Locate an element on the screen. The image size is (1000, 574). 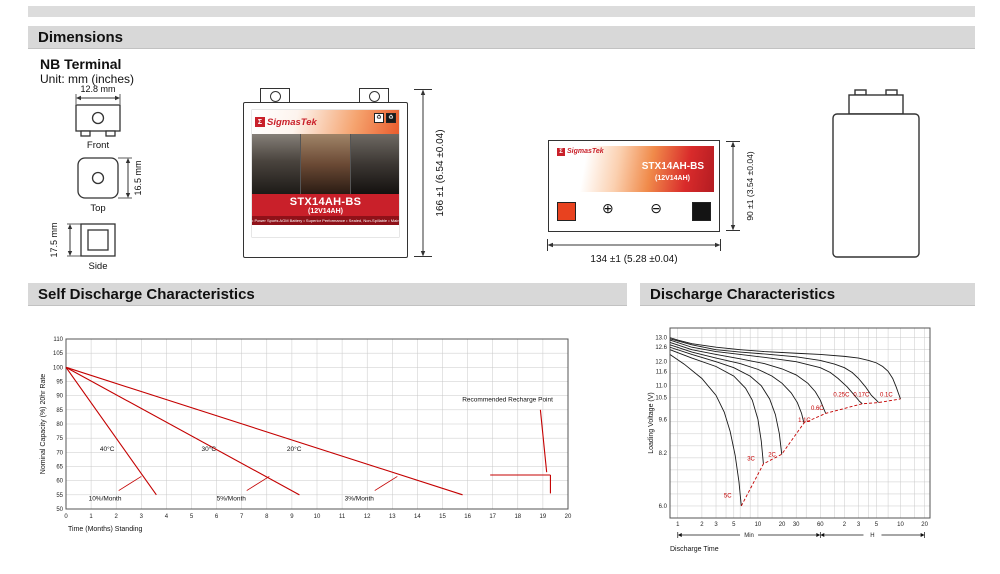
terminal-diagrams: 12.8 mm Front Top 16.5 mm Side 17.5 mm is located at coordinates (96, 178).